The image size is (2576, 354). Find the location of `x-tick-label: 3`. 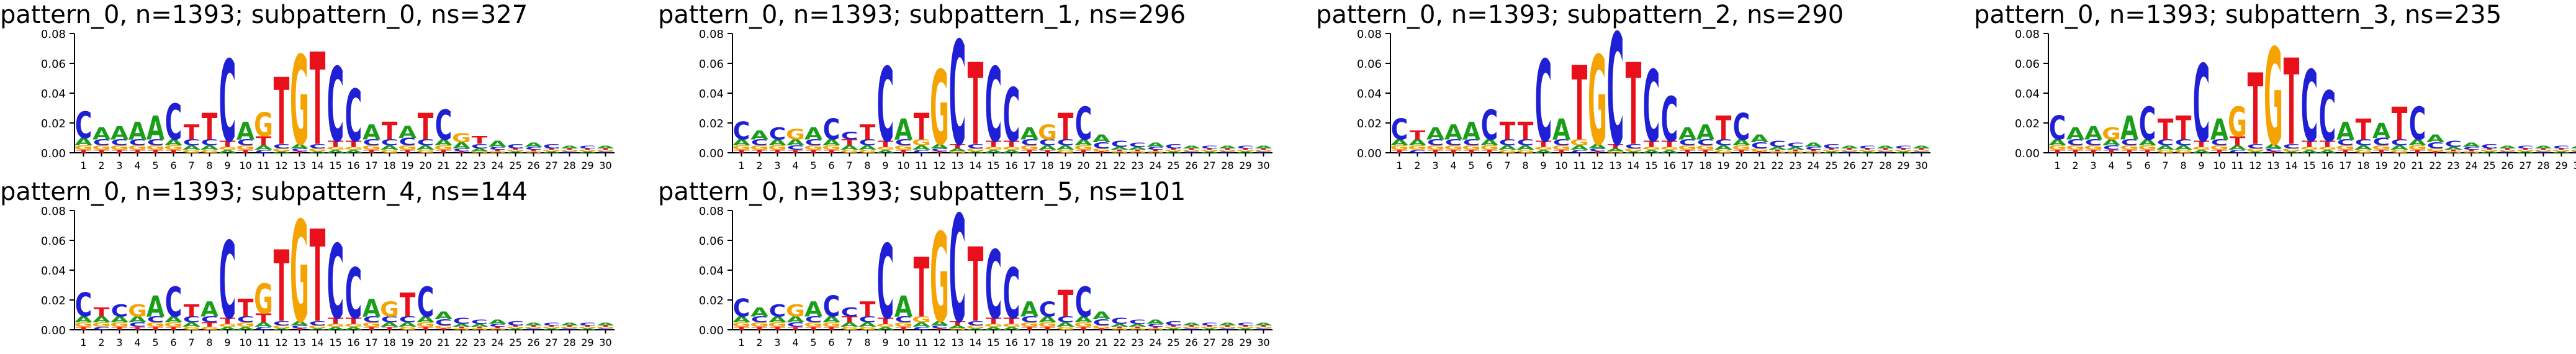

x-tick-label: 3 is located at coordinates (119, 342).